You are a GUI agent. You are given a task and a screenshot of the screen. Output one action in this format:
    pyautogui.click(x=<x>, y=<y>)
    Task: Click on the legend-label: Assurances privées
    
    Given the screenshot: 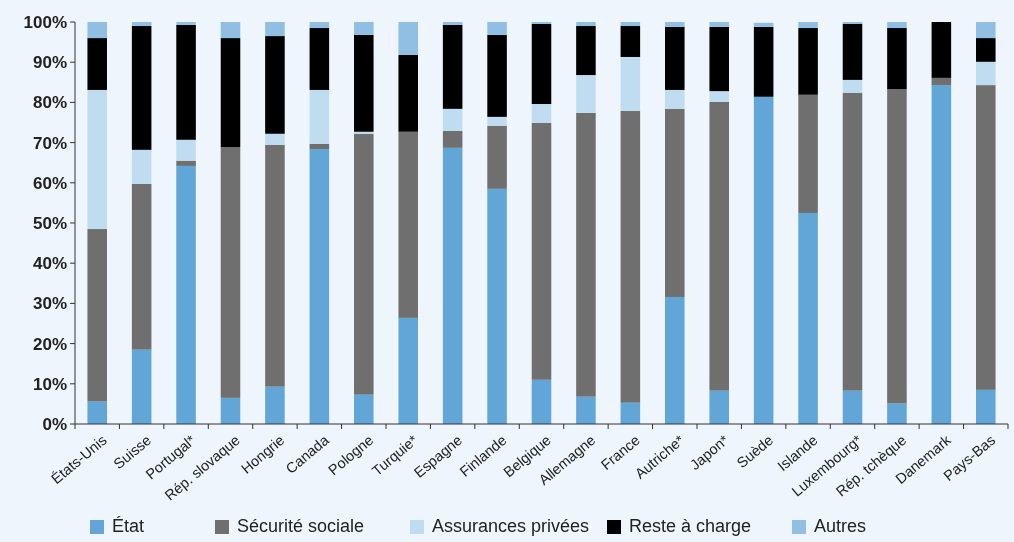 What is the action you would take?
    pyautogui.click(x=511, y=526)
    